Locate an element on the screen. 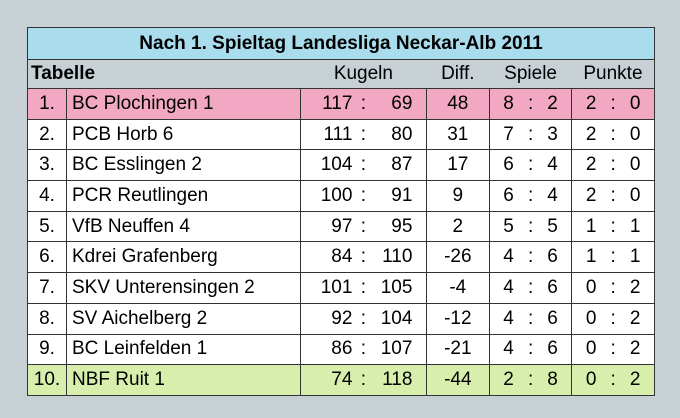 The image size is (680, 418). kugeln-value: 100 is located at coordinates (336, 195).